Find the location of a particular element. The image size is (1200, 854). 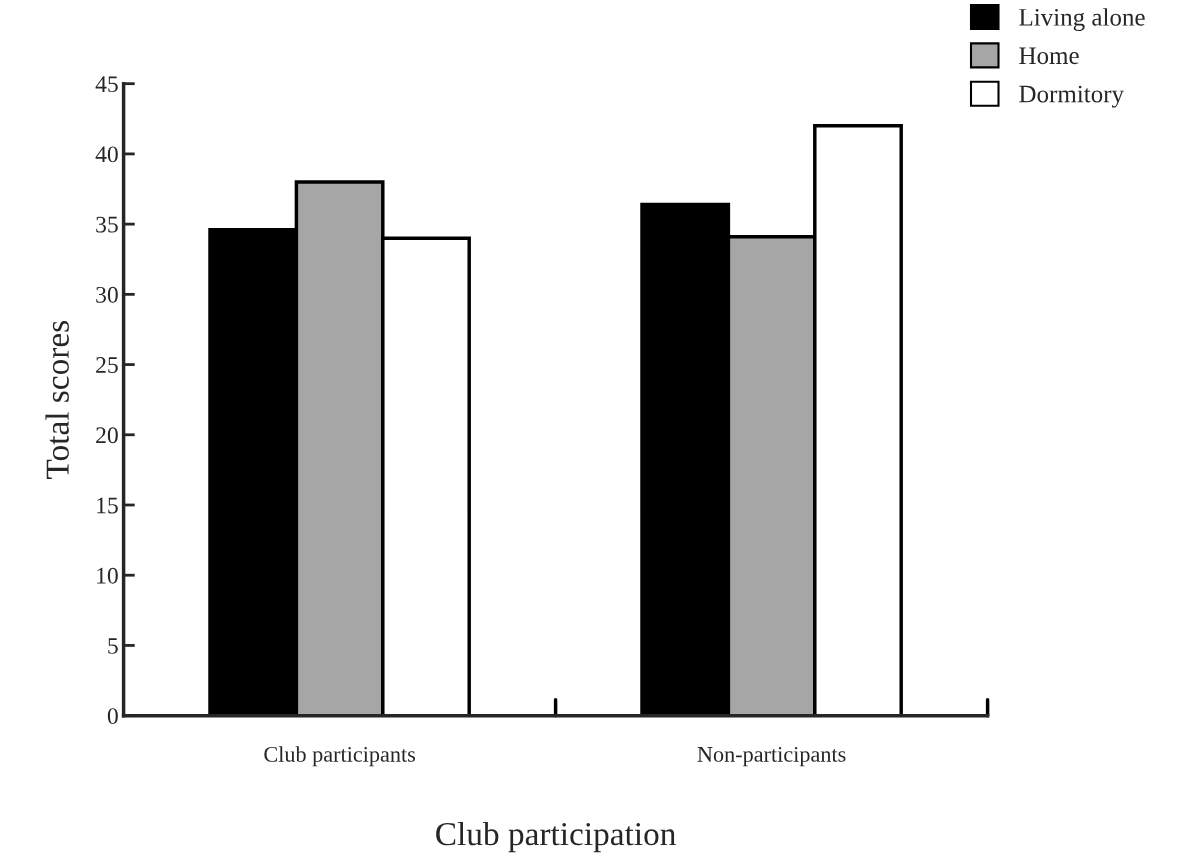

legend-label: Dormitory is located at coordinates (1071, 96).